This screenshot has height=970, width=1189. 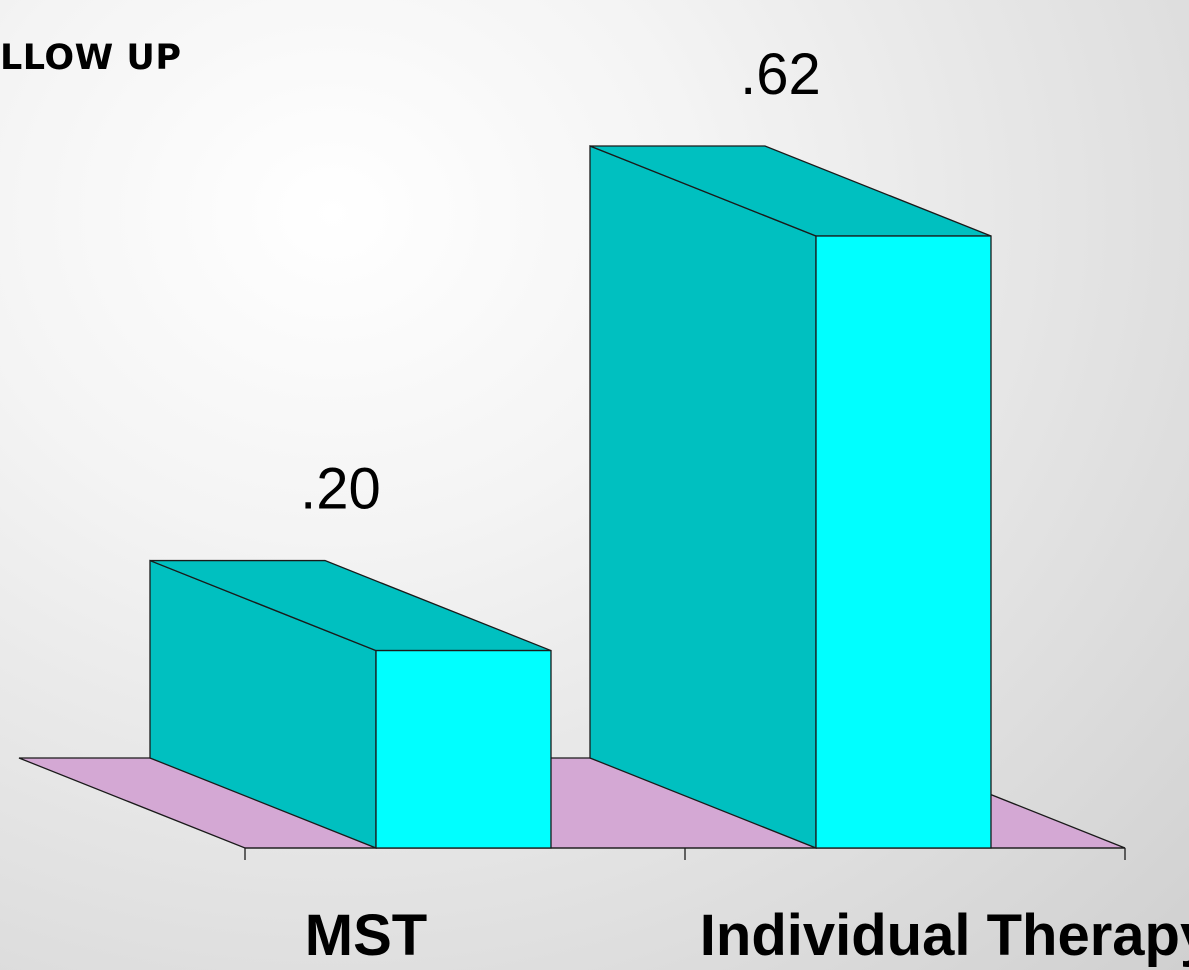 I want to click on category-label-mst: MST, so click(x=366, y=935).